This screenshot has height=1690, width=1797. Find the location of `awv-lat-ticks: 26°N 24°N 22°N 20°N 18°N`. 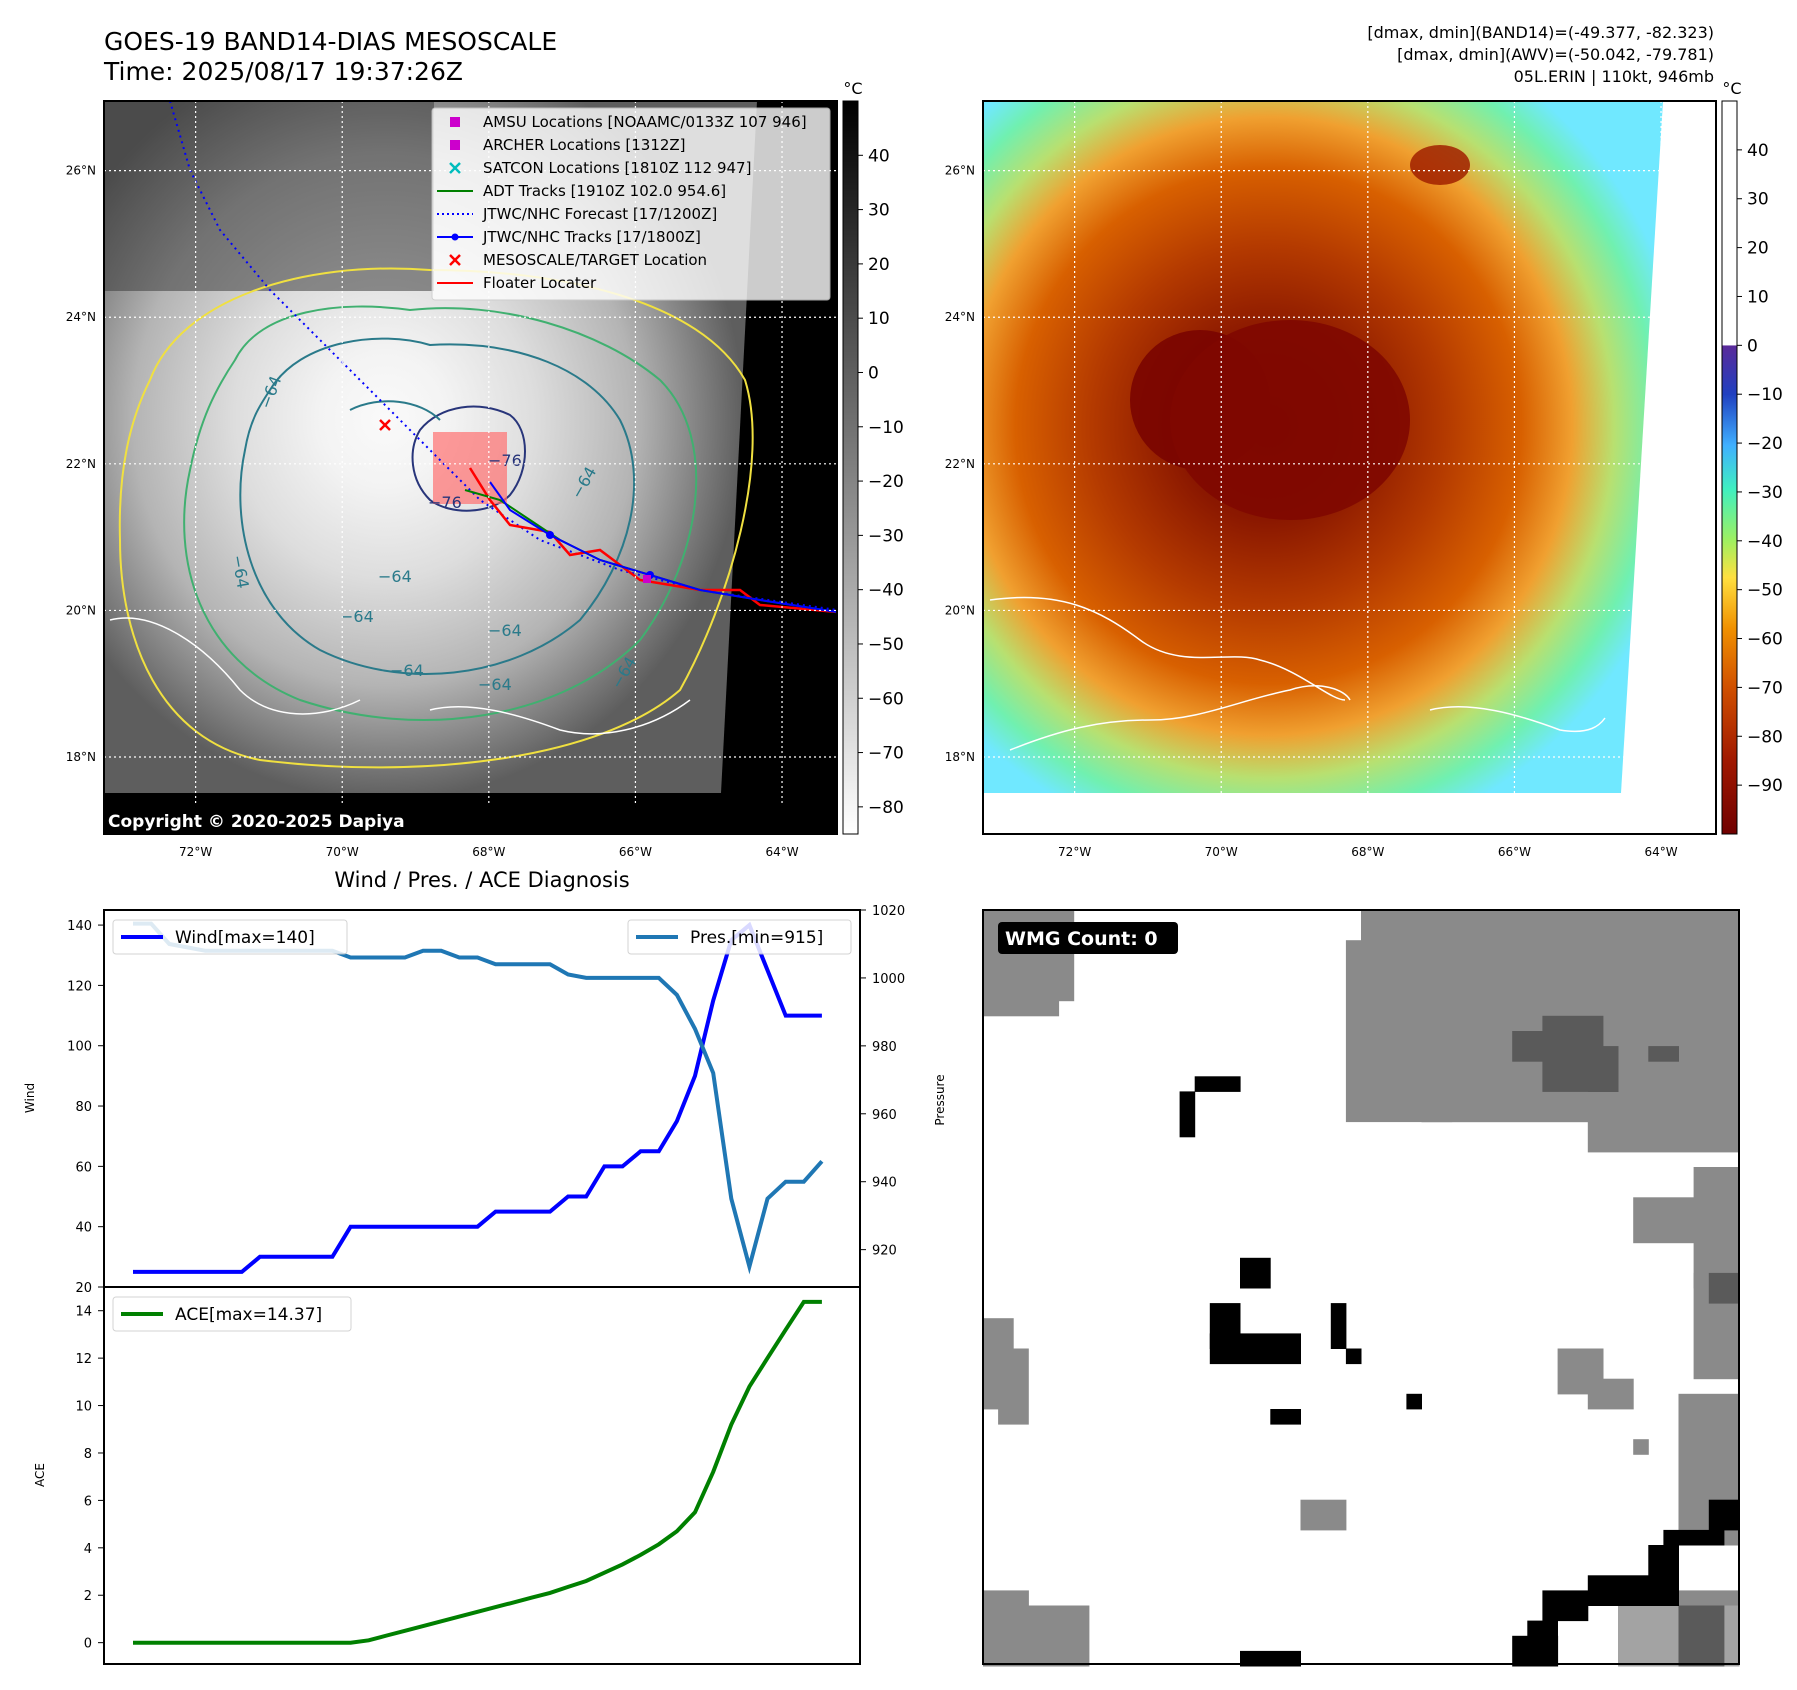

awv-lat-ticks: 26°N 24°N 22°N 20°N 18°N is located at coordinates (960, 464).